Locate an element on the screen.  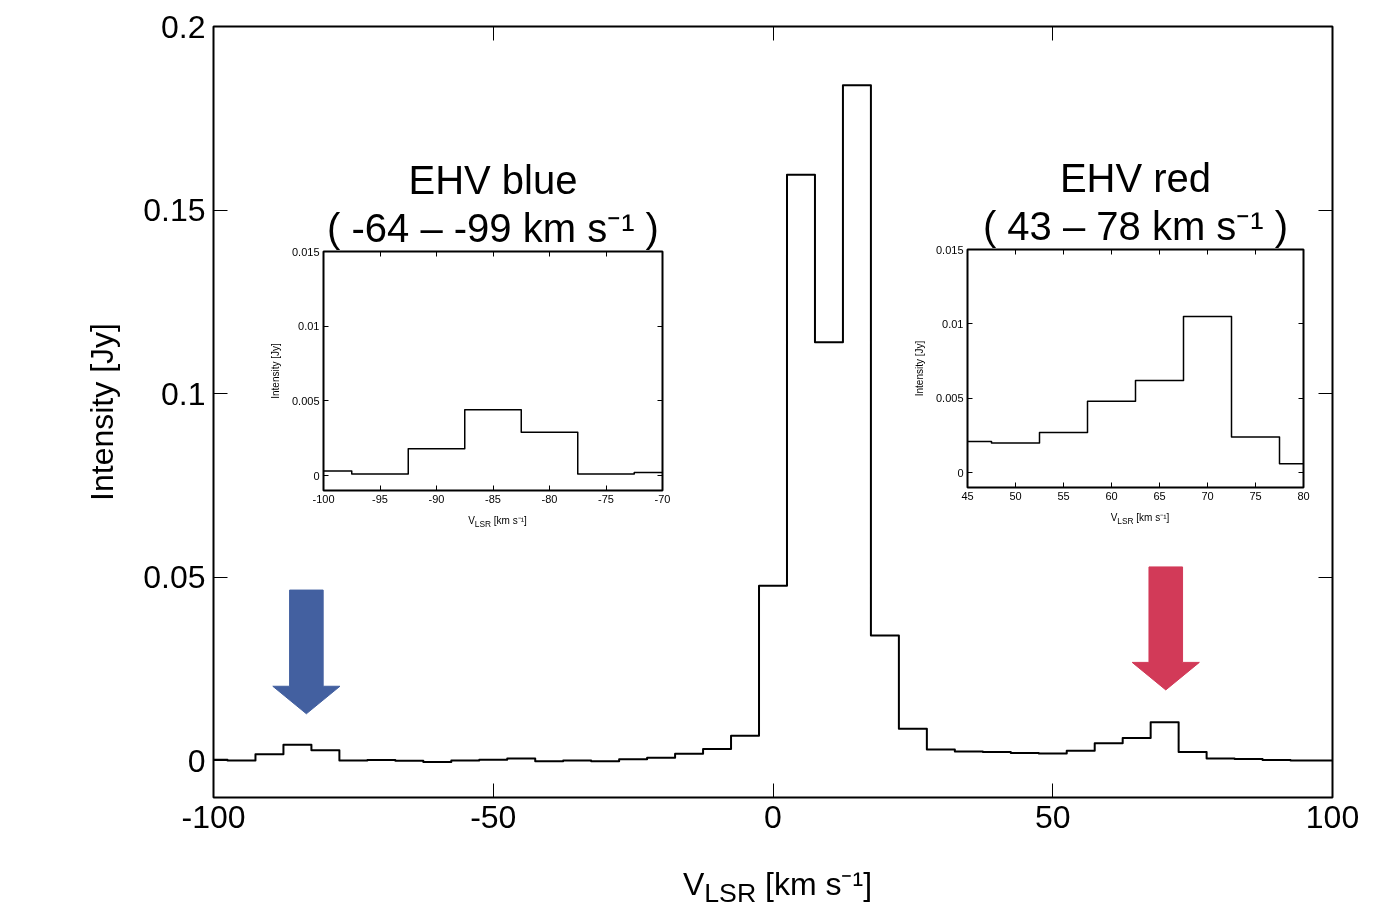
chart-title: EHV blue is located at coordinates (493, 179).